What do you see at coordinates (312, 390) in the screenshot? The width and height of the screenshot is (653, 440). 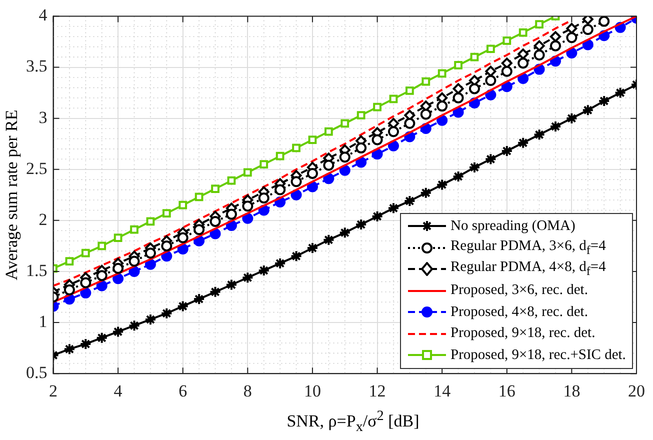 I see `x-tick-label: 10` at bounding box center [312, 390].